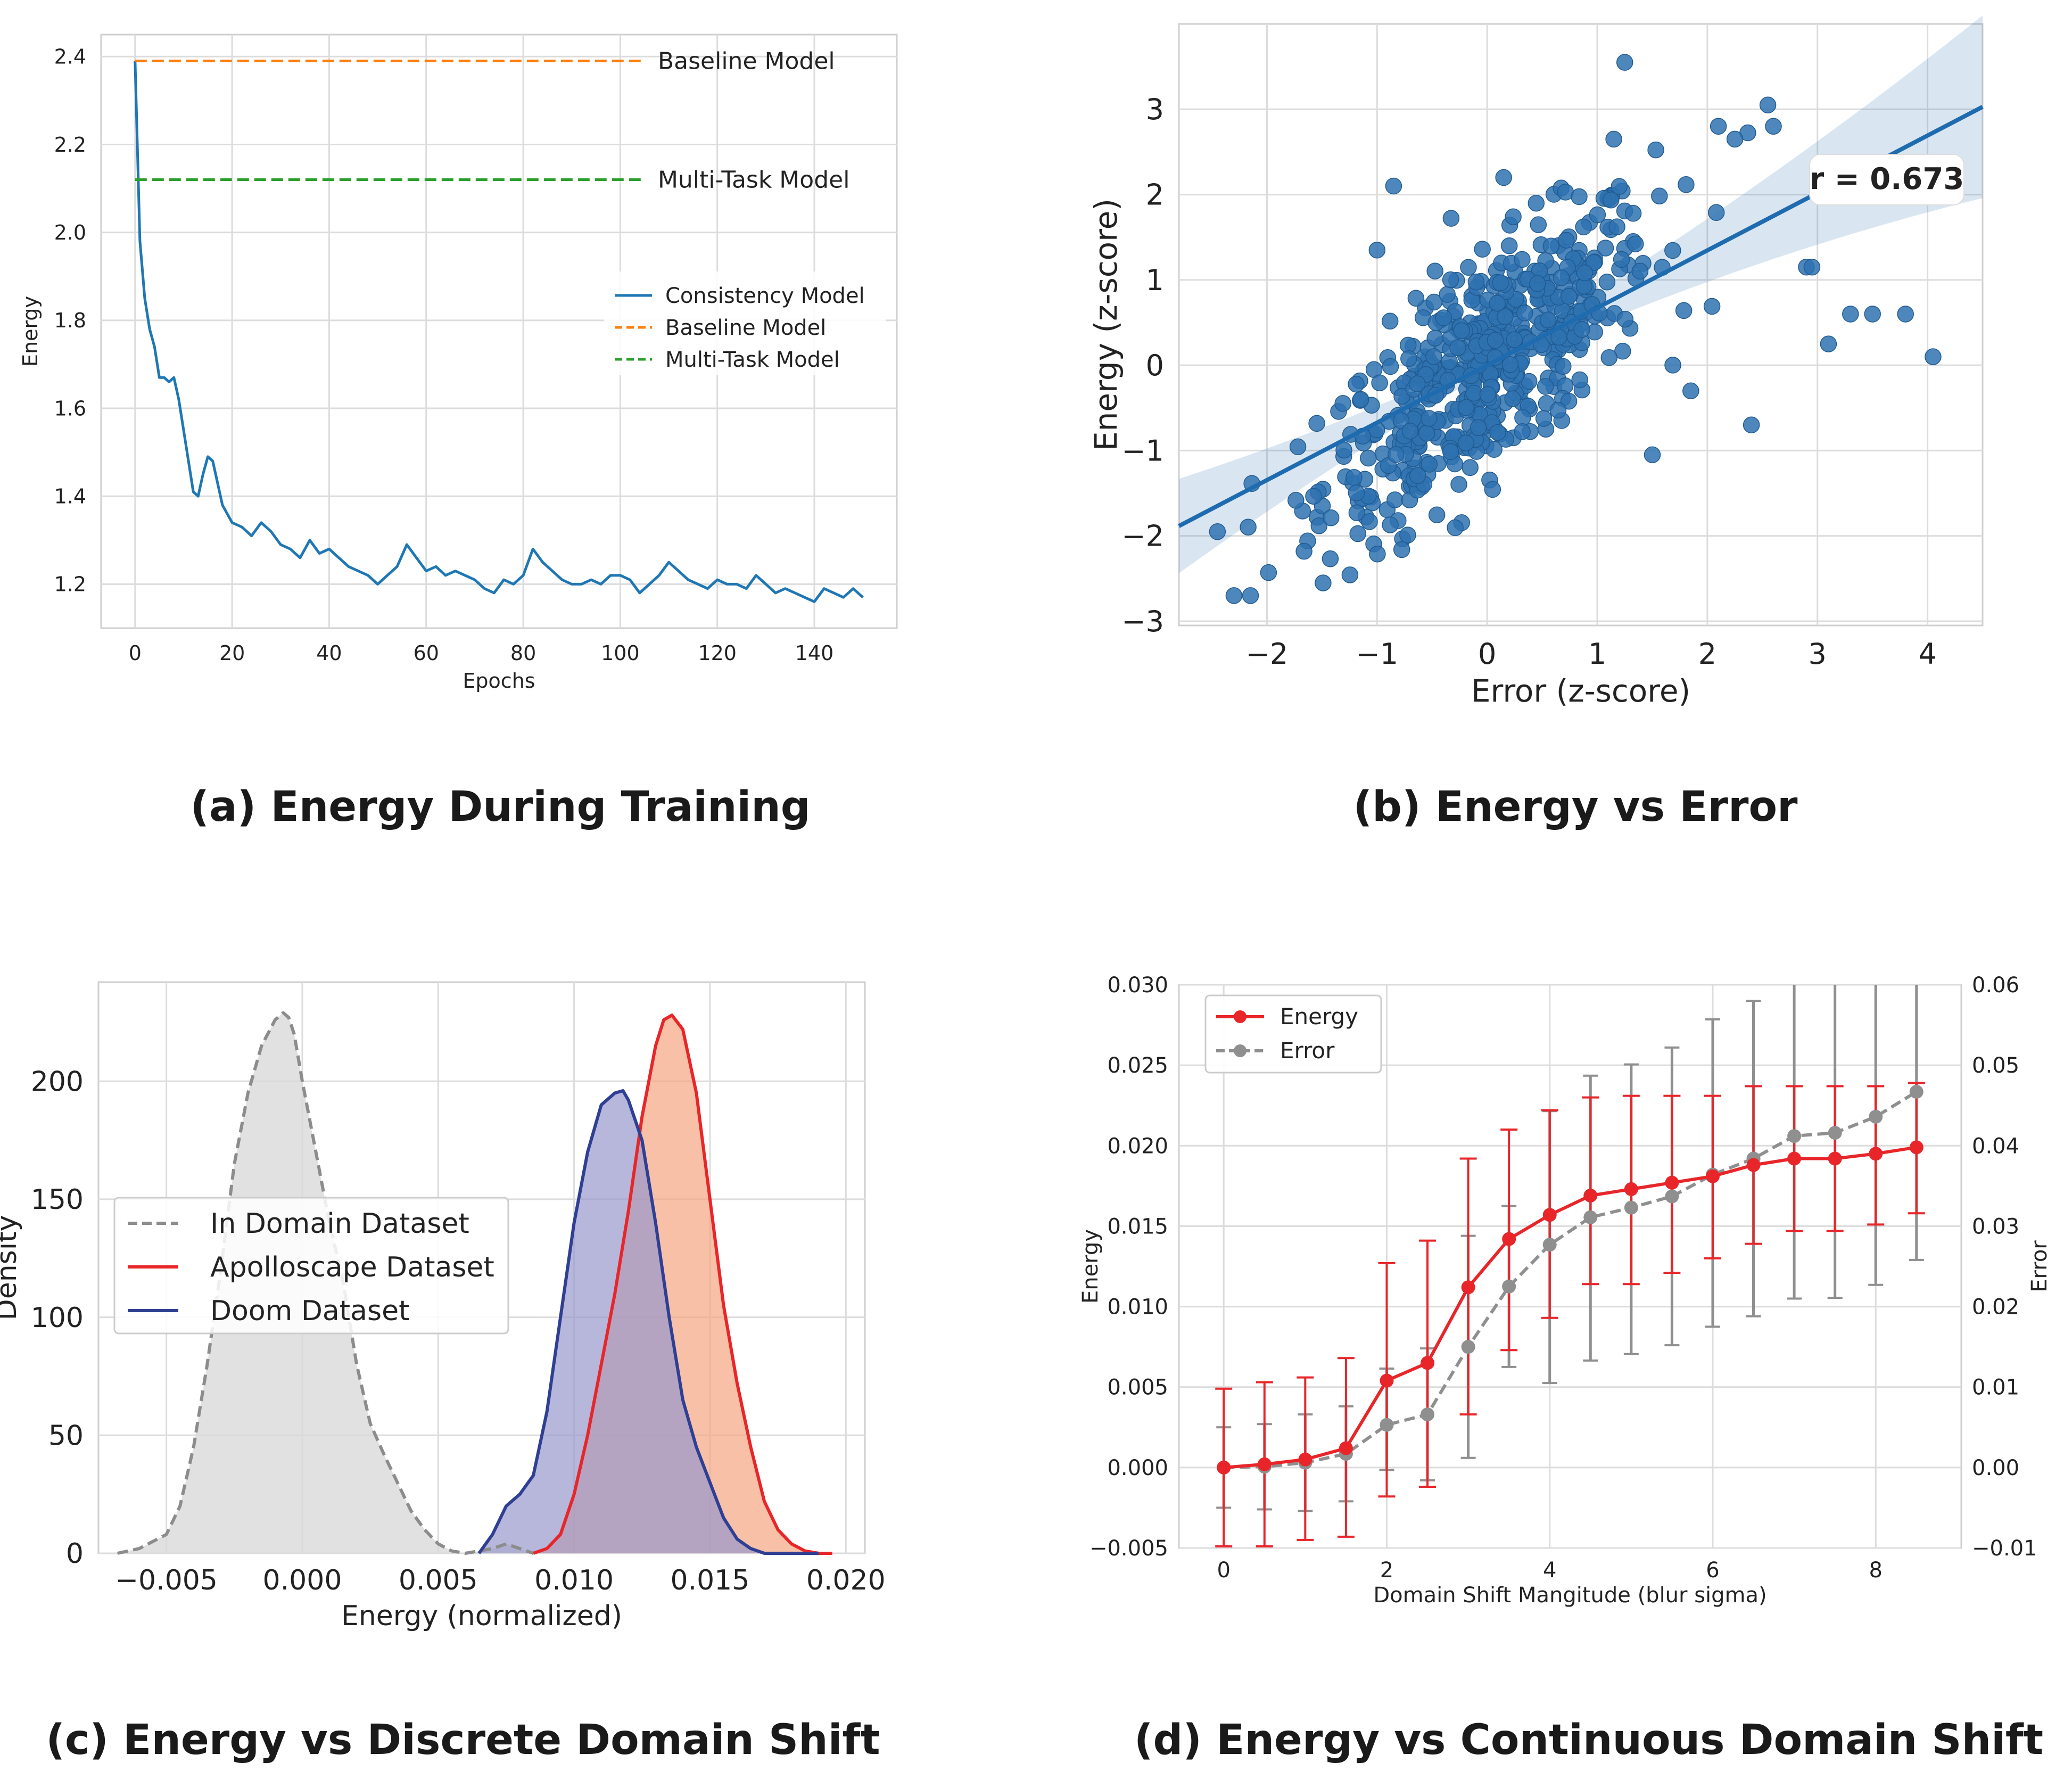 The width and height of the screenshot is (2072, 1779). What do you see at coordinates (232, 653) in the screenshot?
I see `x-tick-label: 20` at bounding box center [232, 653].